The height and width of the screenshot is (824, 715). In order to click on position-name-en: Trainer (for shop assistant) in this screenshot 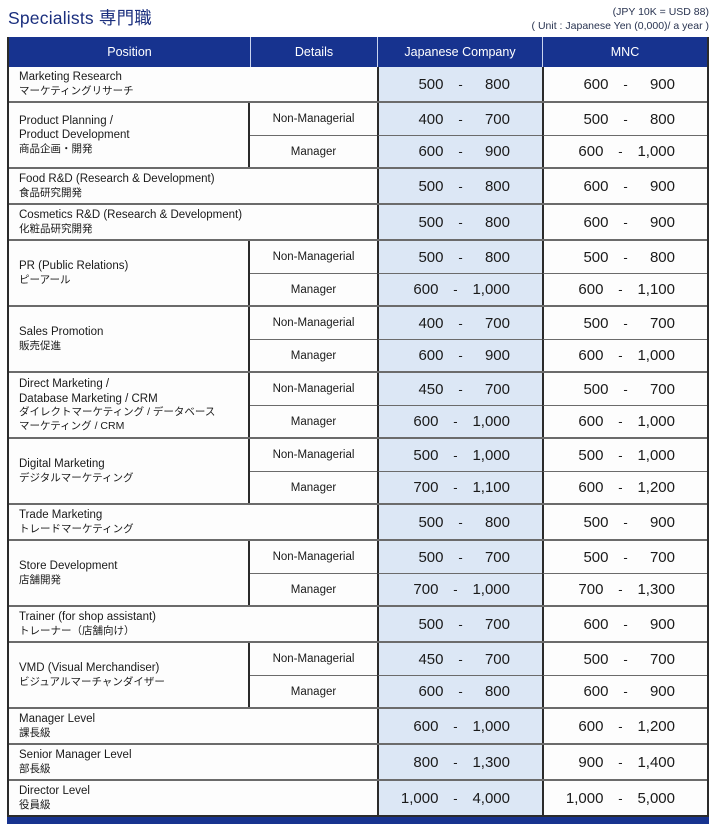, I will do `click(87, 617)`.